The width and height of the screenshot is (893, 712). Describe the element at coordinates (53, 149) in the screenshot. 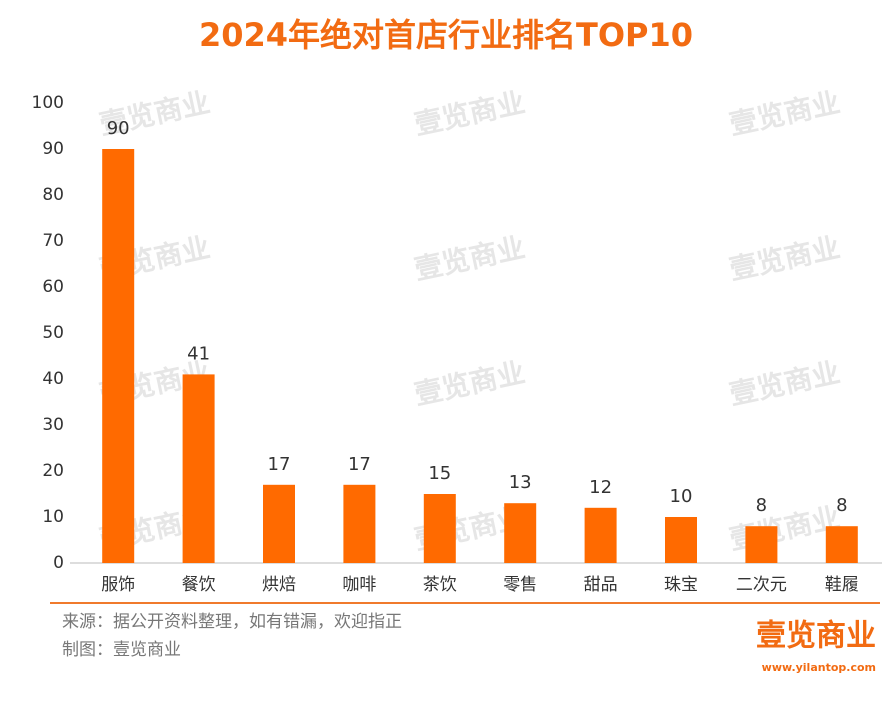

I see `y-tick-label: 90` at that location.